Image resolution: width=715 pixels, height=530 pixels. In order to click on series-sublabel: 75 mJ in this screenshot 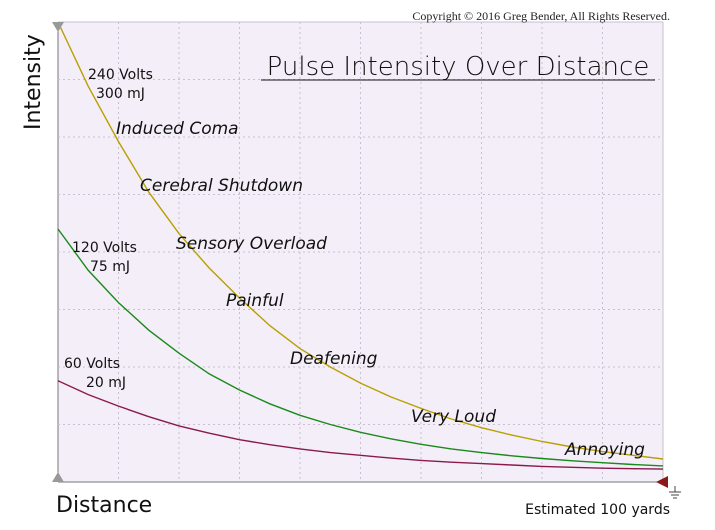, I will do `click(110, 267)`.